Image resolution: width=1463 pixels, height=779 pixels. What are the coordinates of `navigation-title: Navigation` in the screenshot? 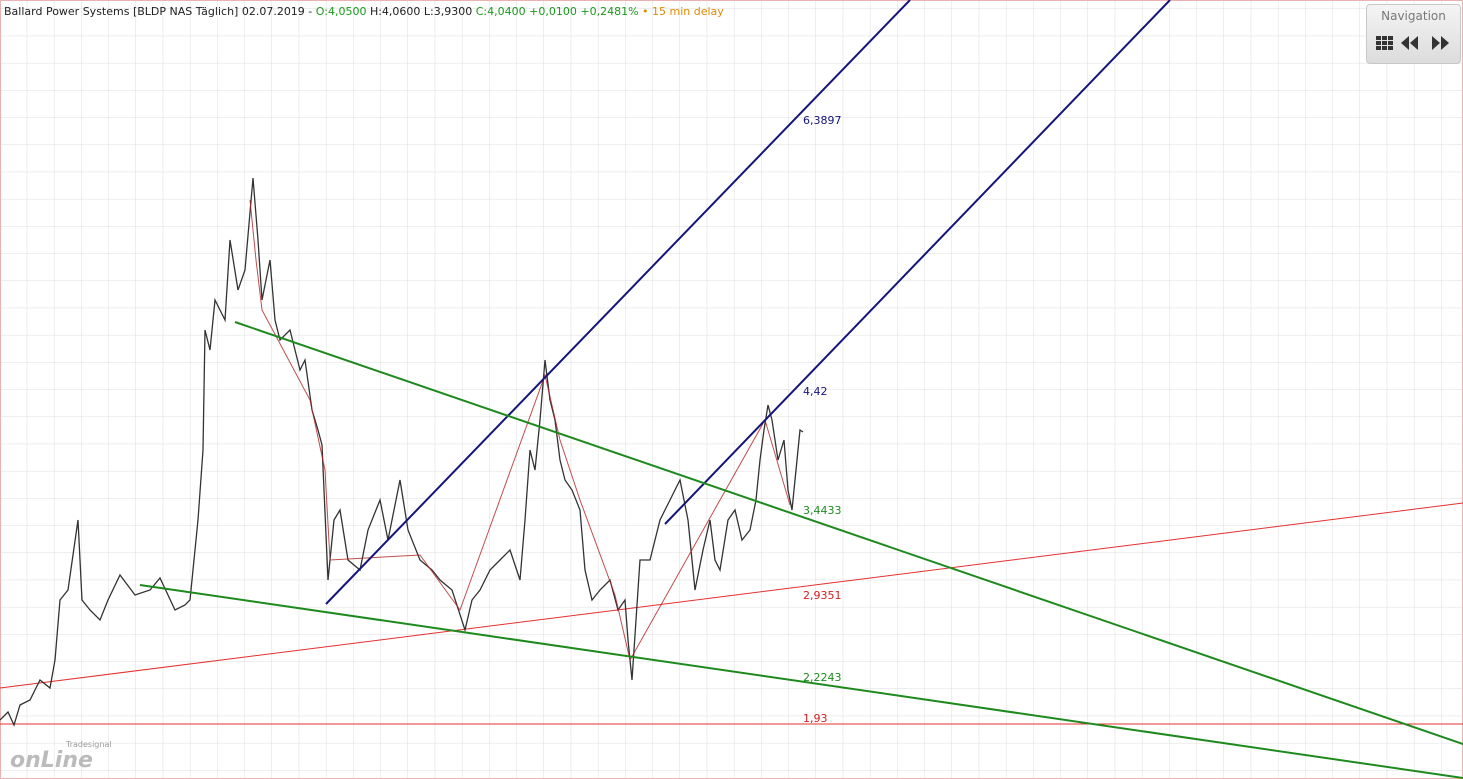 It's located at (1413, 16).